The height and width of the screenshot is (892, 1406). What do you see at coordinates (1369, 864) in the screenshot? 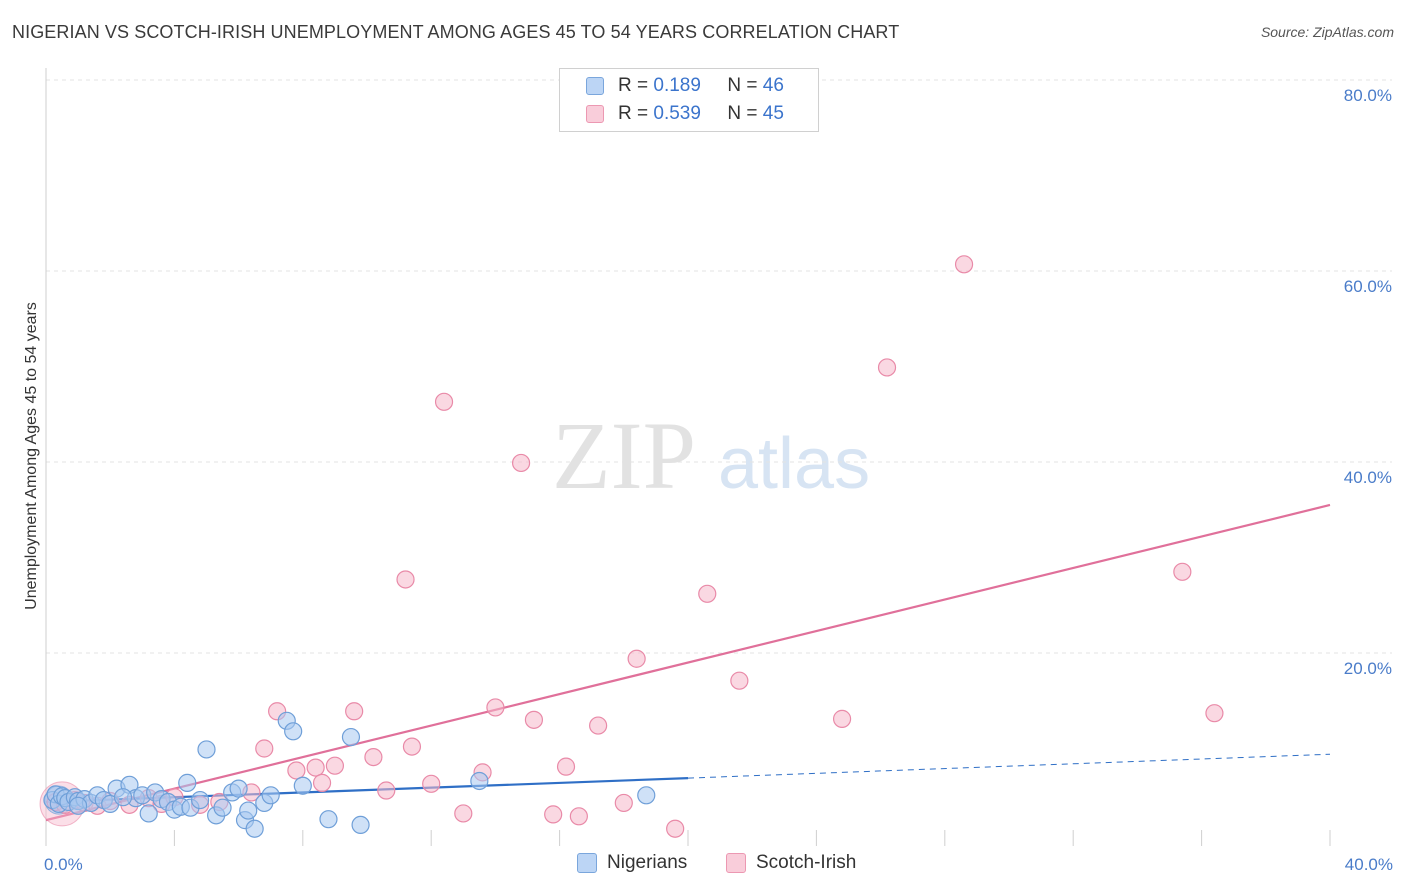
I see `x-tick-label: 40.0%` at bounding box center [1369, 864].